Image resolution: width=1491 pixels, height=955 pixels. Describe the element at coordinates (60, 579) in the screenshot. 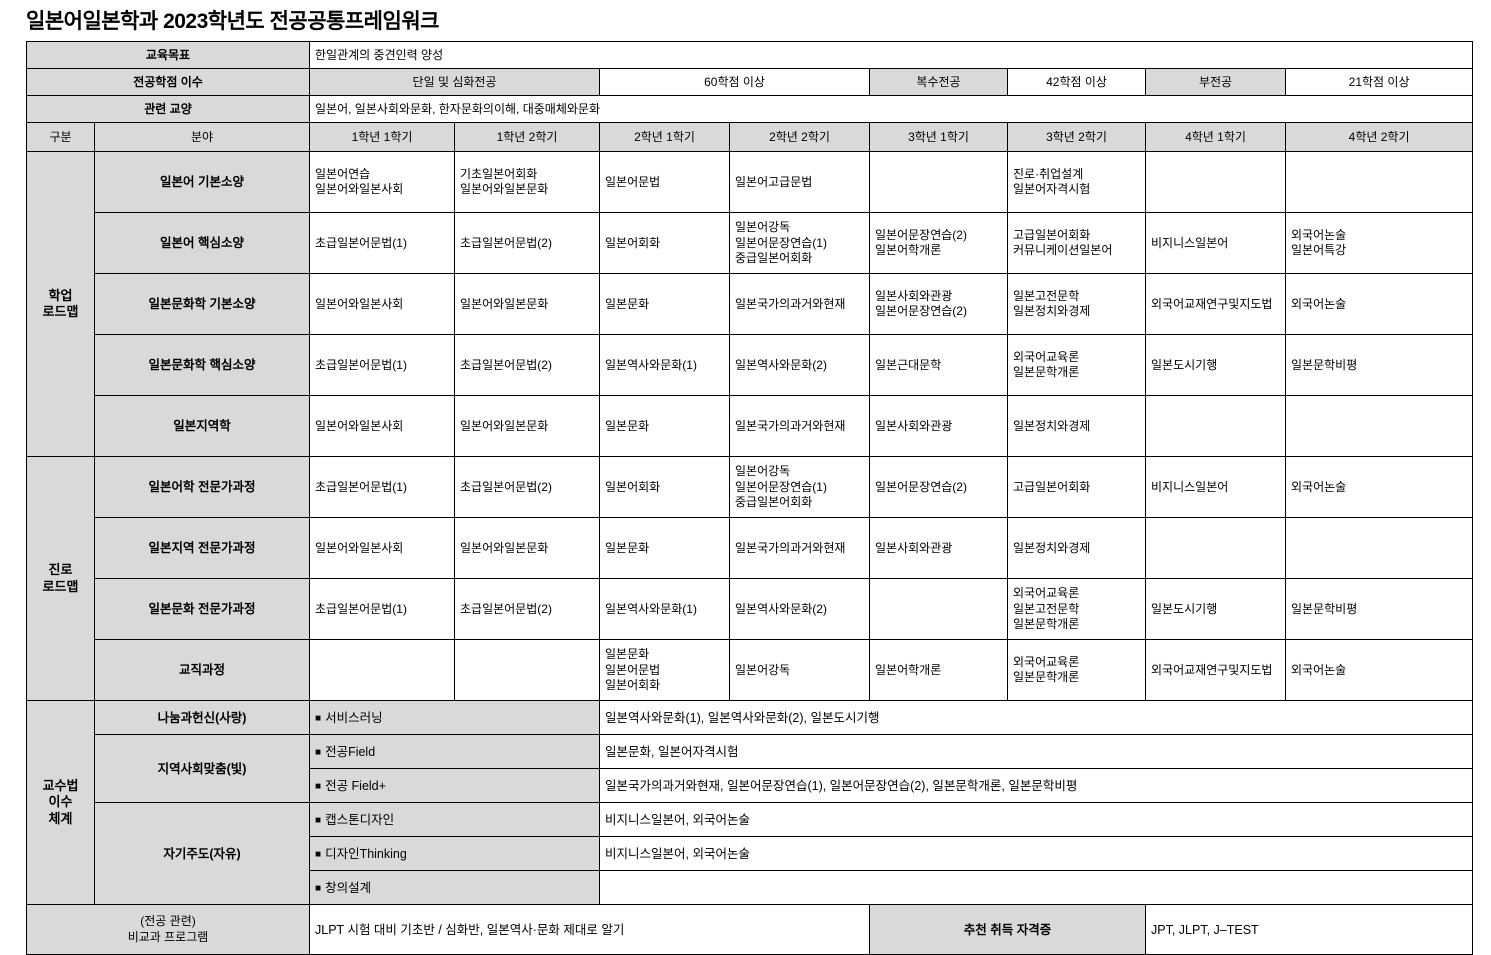

I see `section-label-career-roadmap: 진로 로드맵` at that location.